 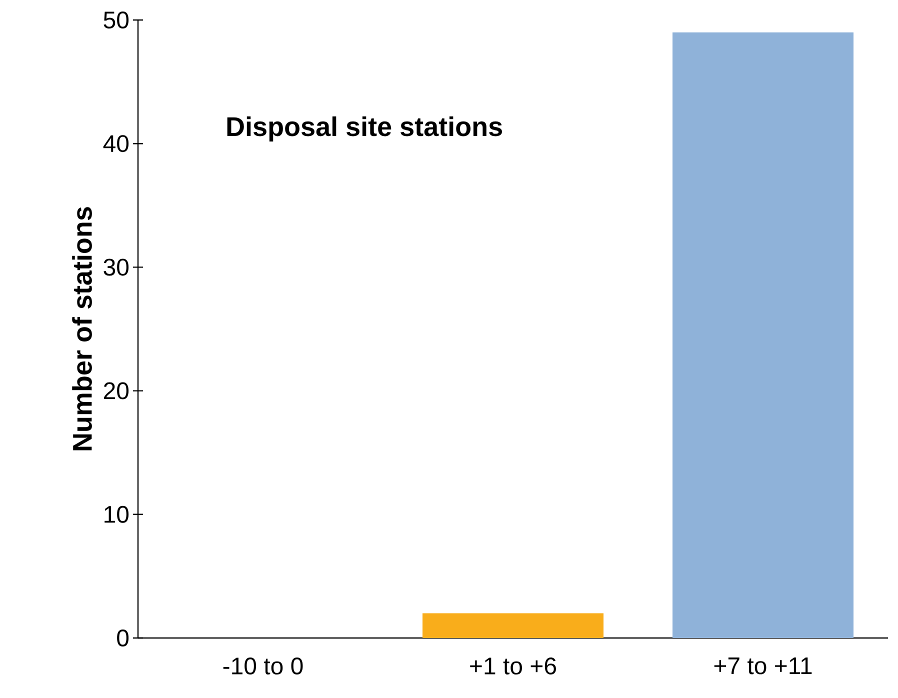 I want to click on y-axis-title: Number of stations, so click(x=82, y=328).